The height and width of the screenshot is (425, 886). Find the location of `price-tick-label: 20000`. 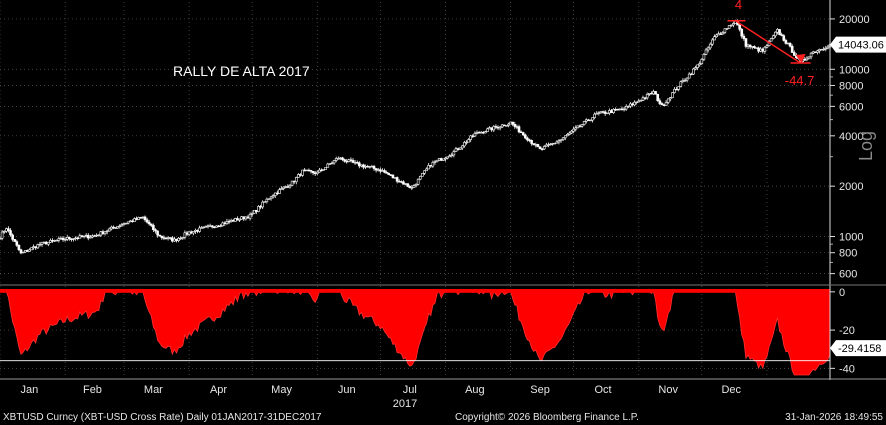

price-tick-label: 20000 is located at coordinates (854, 20).